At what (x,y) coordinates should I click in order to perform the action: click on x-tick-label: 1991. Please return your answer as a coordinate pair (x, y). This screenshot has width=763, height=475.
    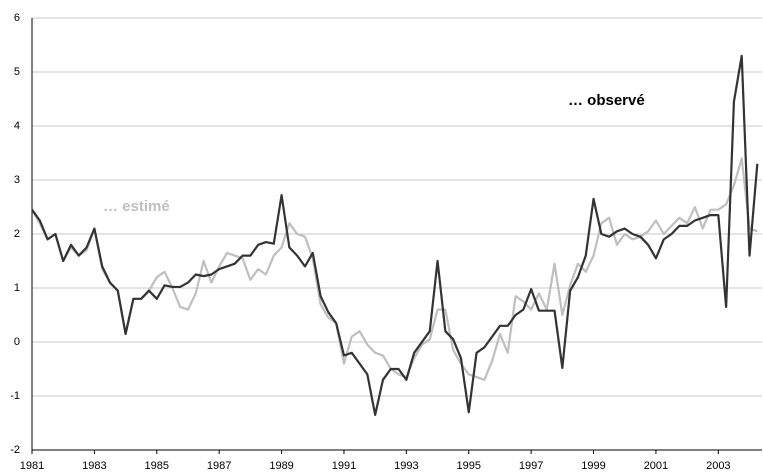
    Looking at the image, I should click on (344, 466).